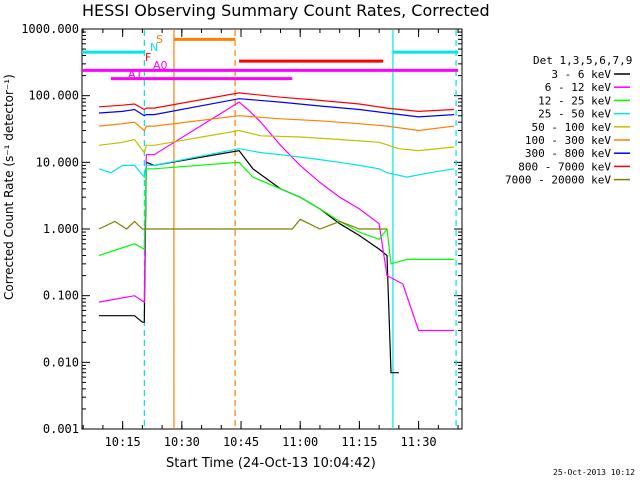 This screenshot has width=640, height=480. Describe the element at coordinates (182, 442) in the screenshot. I see `x-tick-label: 10:30` at that location.